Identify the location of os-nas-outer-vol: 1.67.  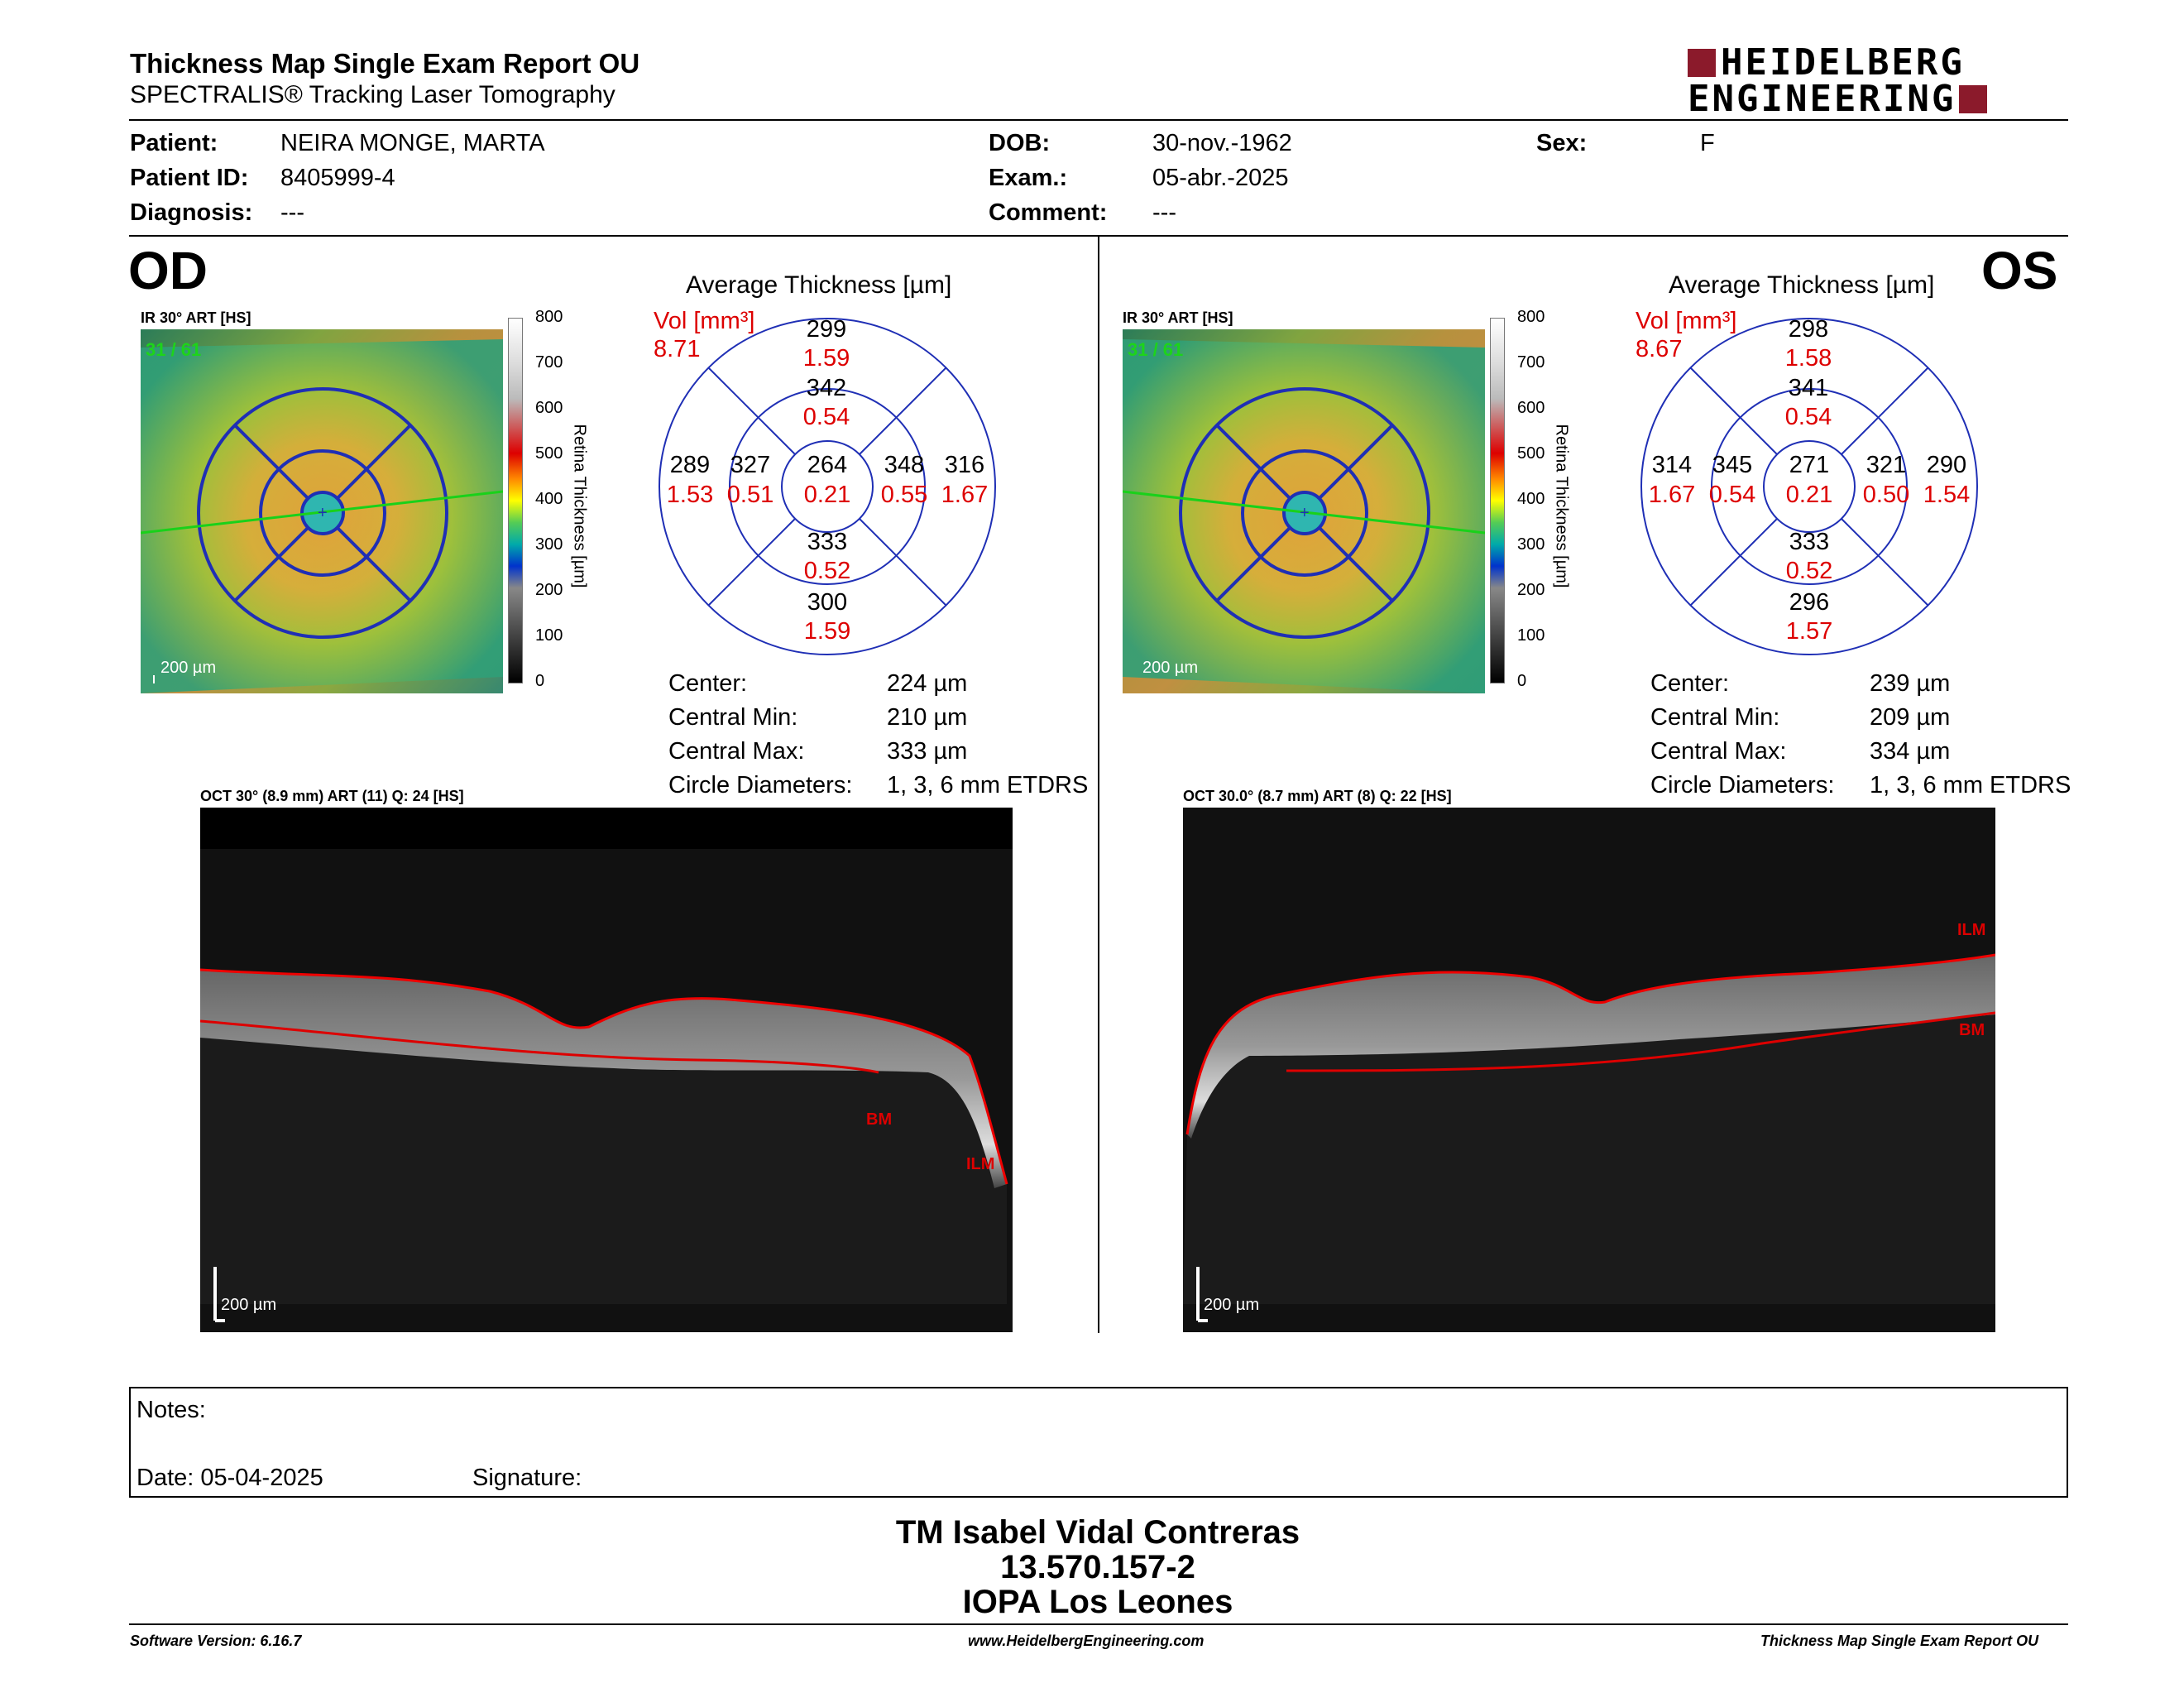
(1672, 495).